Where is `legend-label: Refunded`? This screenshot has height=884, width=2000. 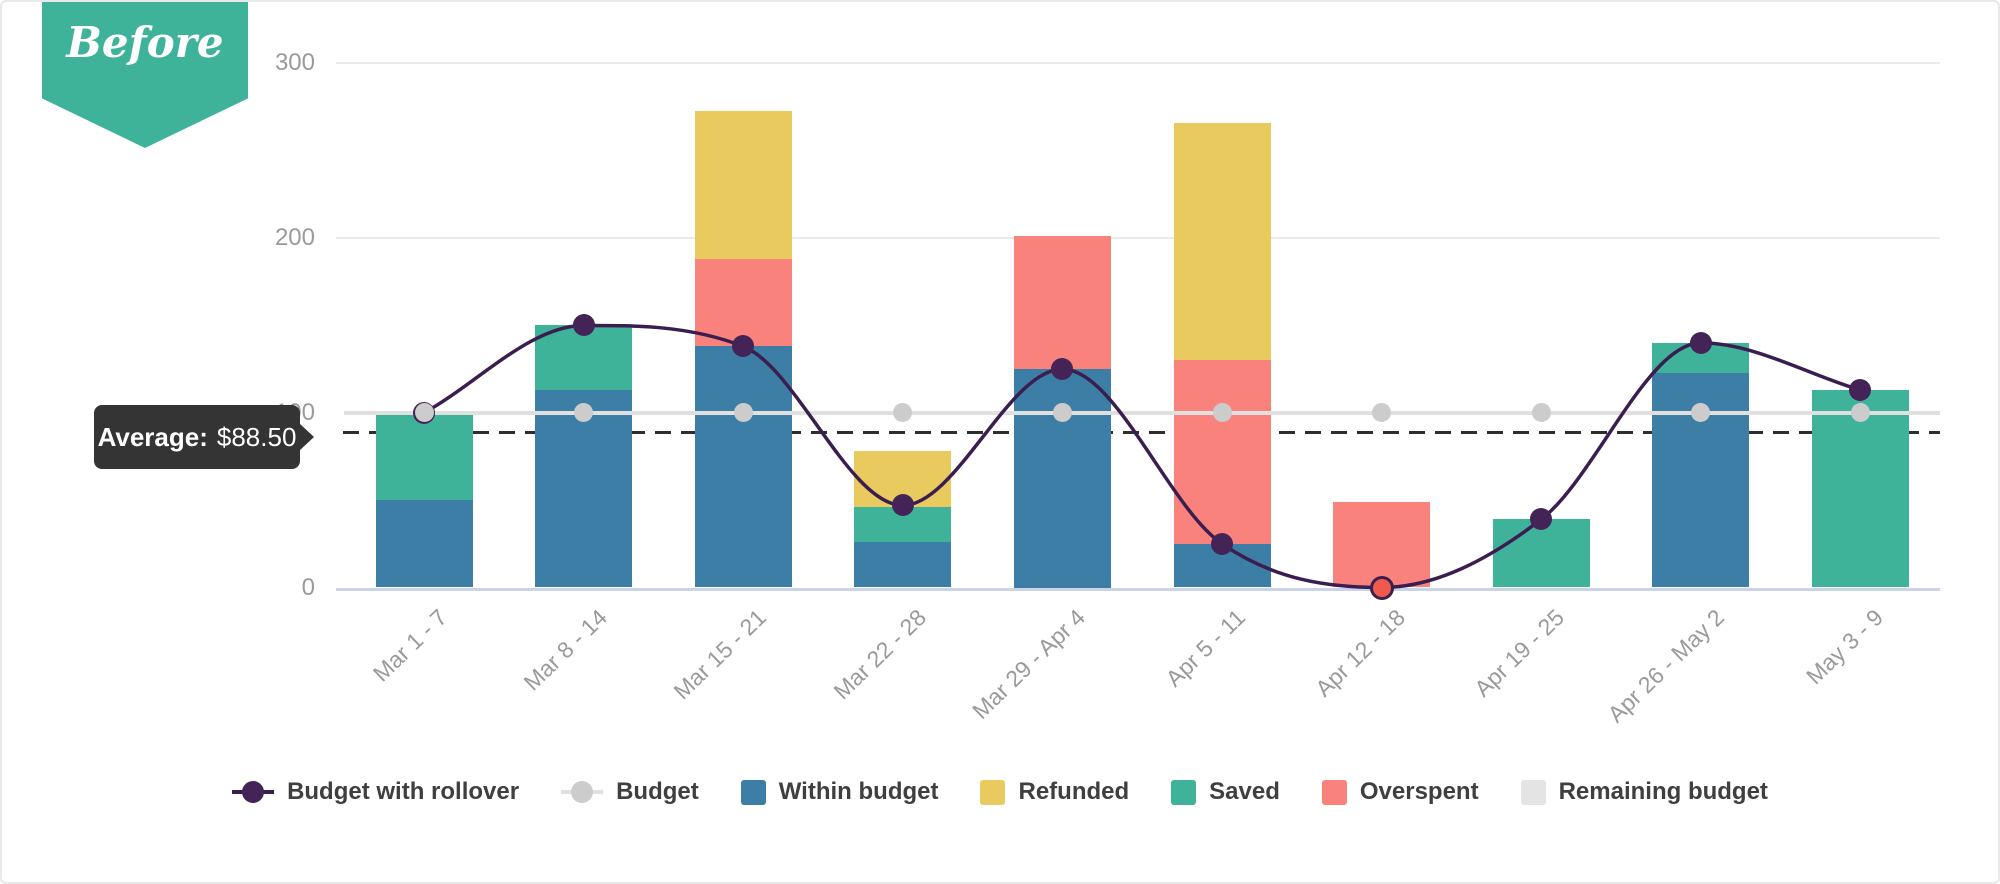
legend-label: Refunded is located at coordinates (1074, 791).